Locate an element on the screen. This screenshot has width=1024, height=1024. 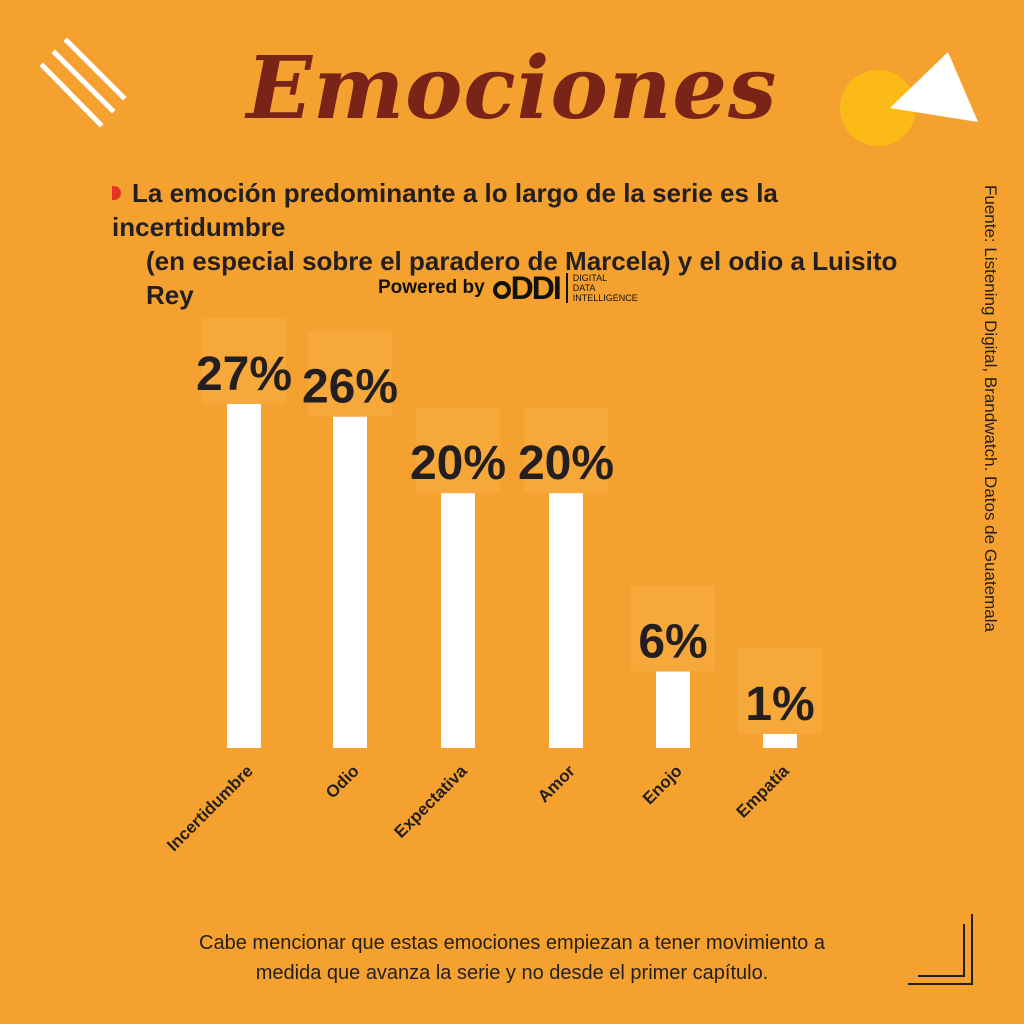
bar-enojo is located at coordinates (673, 709).